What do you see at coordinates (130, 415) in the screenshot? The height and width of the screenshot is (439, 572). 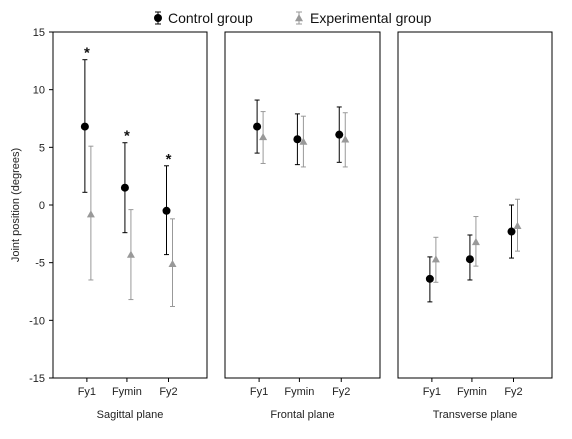 I see `panel-label: Sagittal plane` at bounding box center [130, 415].